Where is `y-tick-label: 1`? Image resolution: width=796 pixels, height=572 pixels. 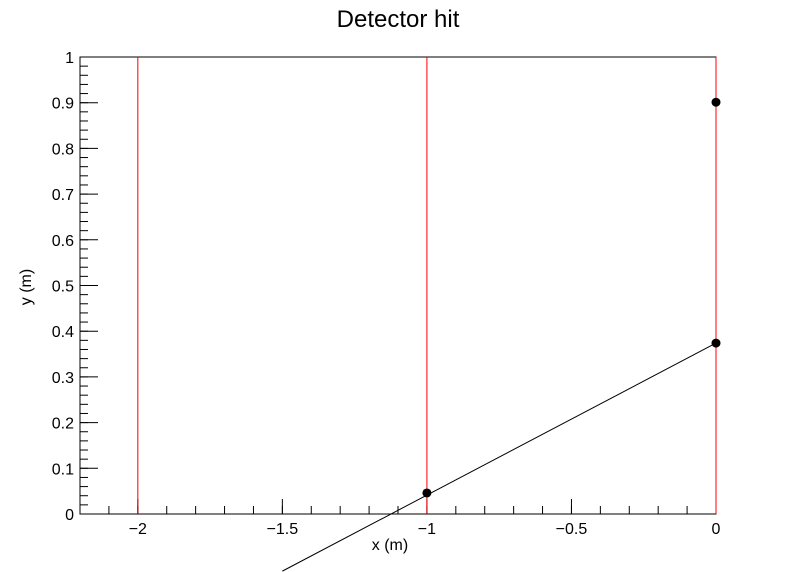 y-tick-label: 1 is located at coordinates (69, 58).